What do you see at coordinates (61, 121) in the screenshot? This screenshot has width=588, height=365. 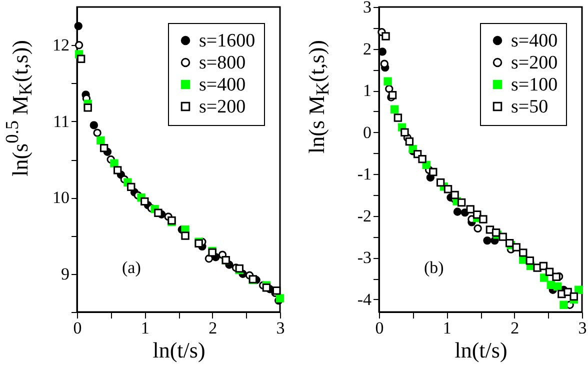 I see `y-tick-label: 11` at bounding box center [61, 121].